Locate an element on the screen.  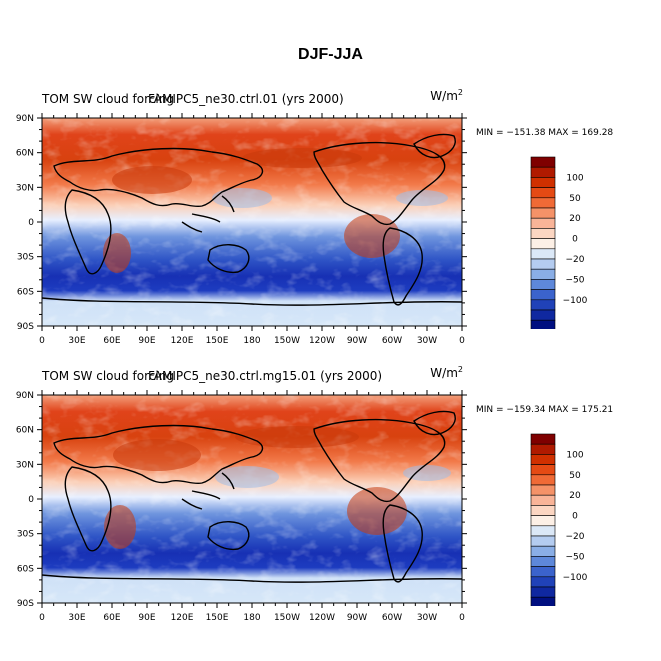
panel-1-min-max: MIN = −151.38 MAX = 169.28 is located at coordinates (545, 133).